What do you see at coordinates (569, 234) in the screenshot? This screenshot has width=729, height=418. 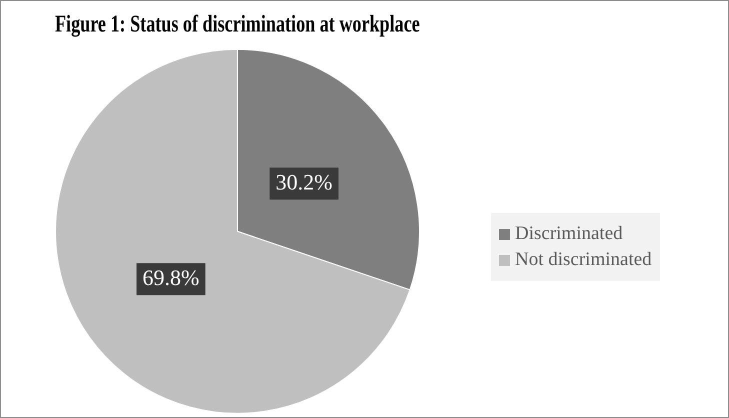 I see `legend-label: Discriminated` at bounding box center [569, 234].